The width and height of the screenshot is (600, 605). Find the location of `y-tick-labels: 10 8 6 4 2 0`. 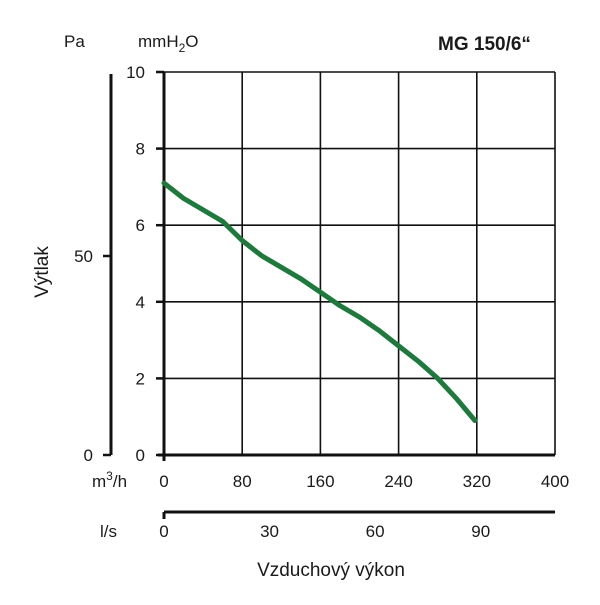

y-tick-labels: 10 8 6 4 2 0 is located at coordinates (135, 264).